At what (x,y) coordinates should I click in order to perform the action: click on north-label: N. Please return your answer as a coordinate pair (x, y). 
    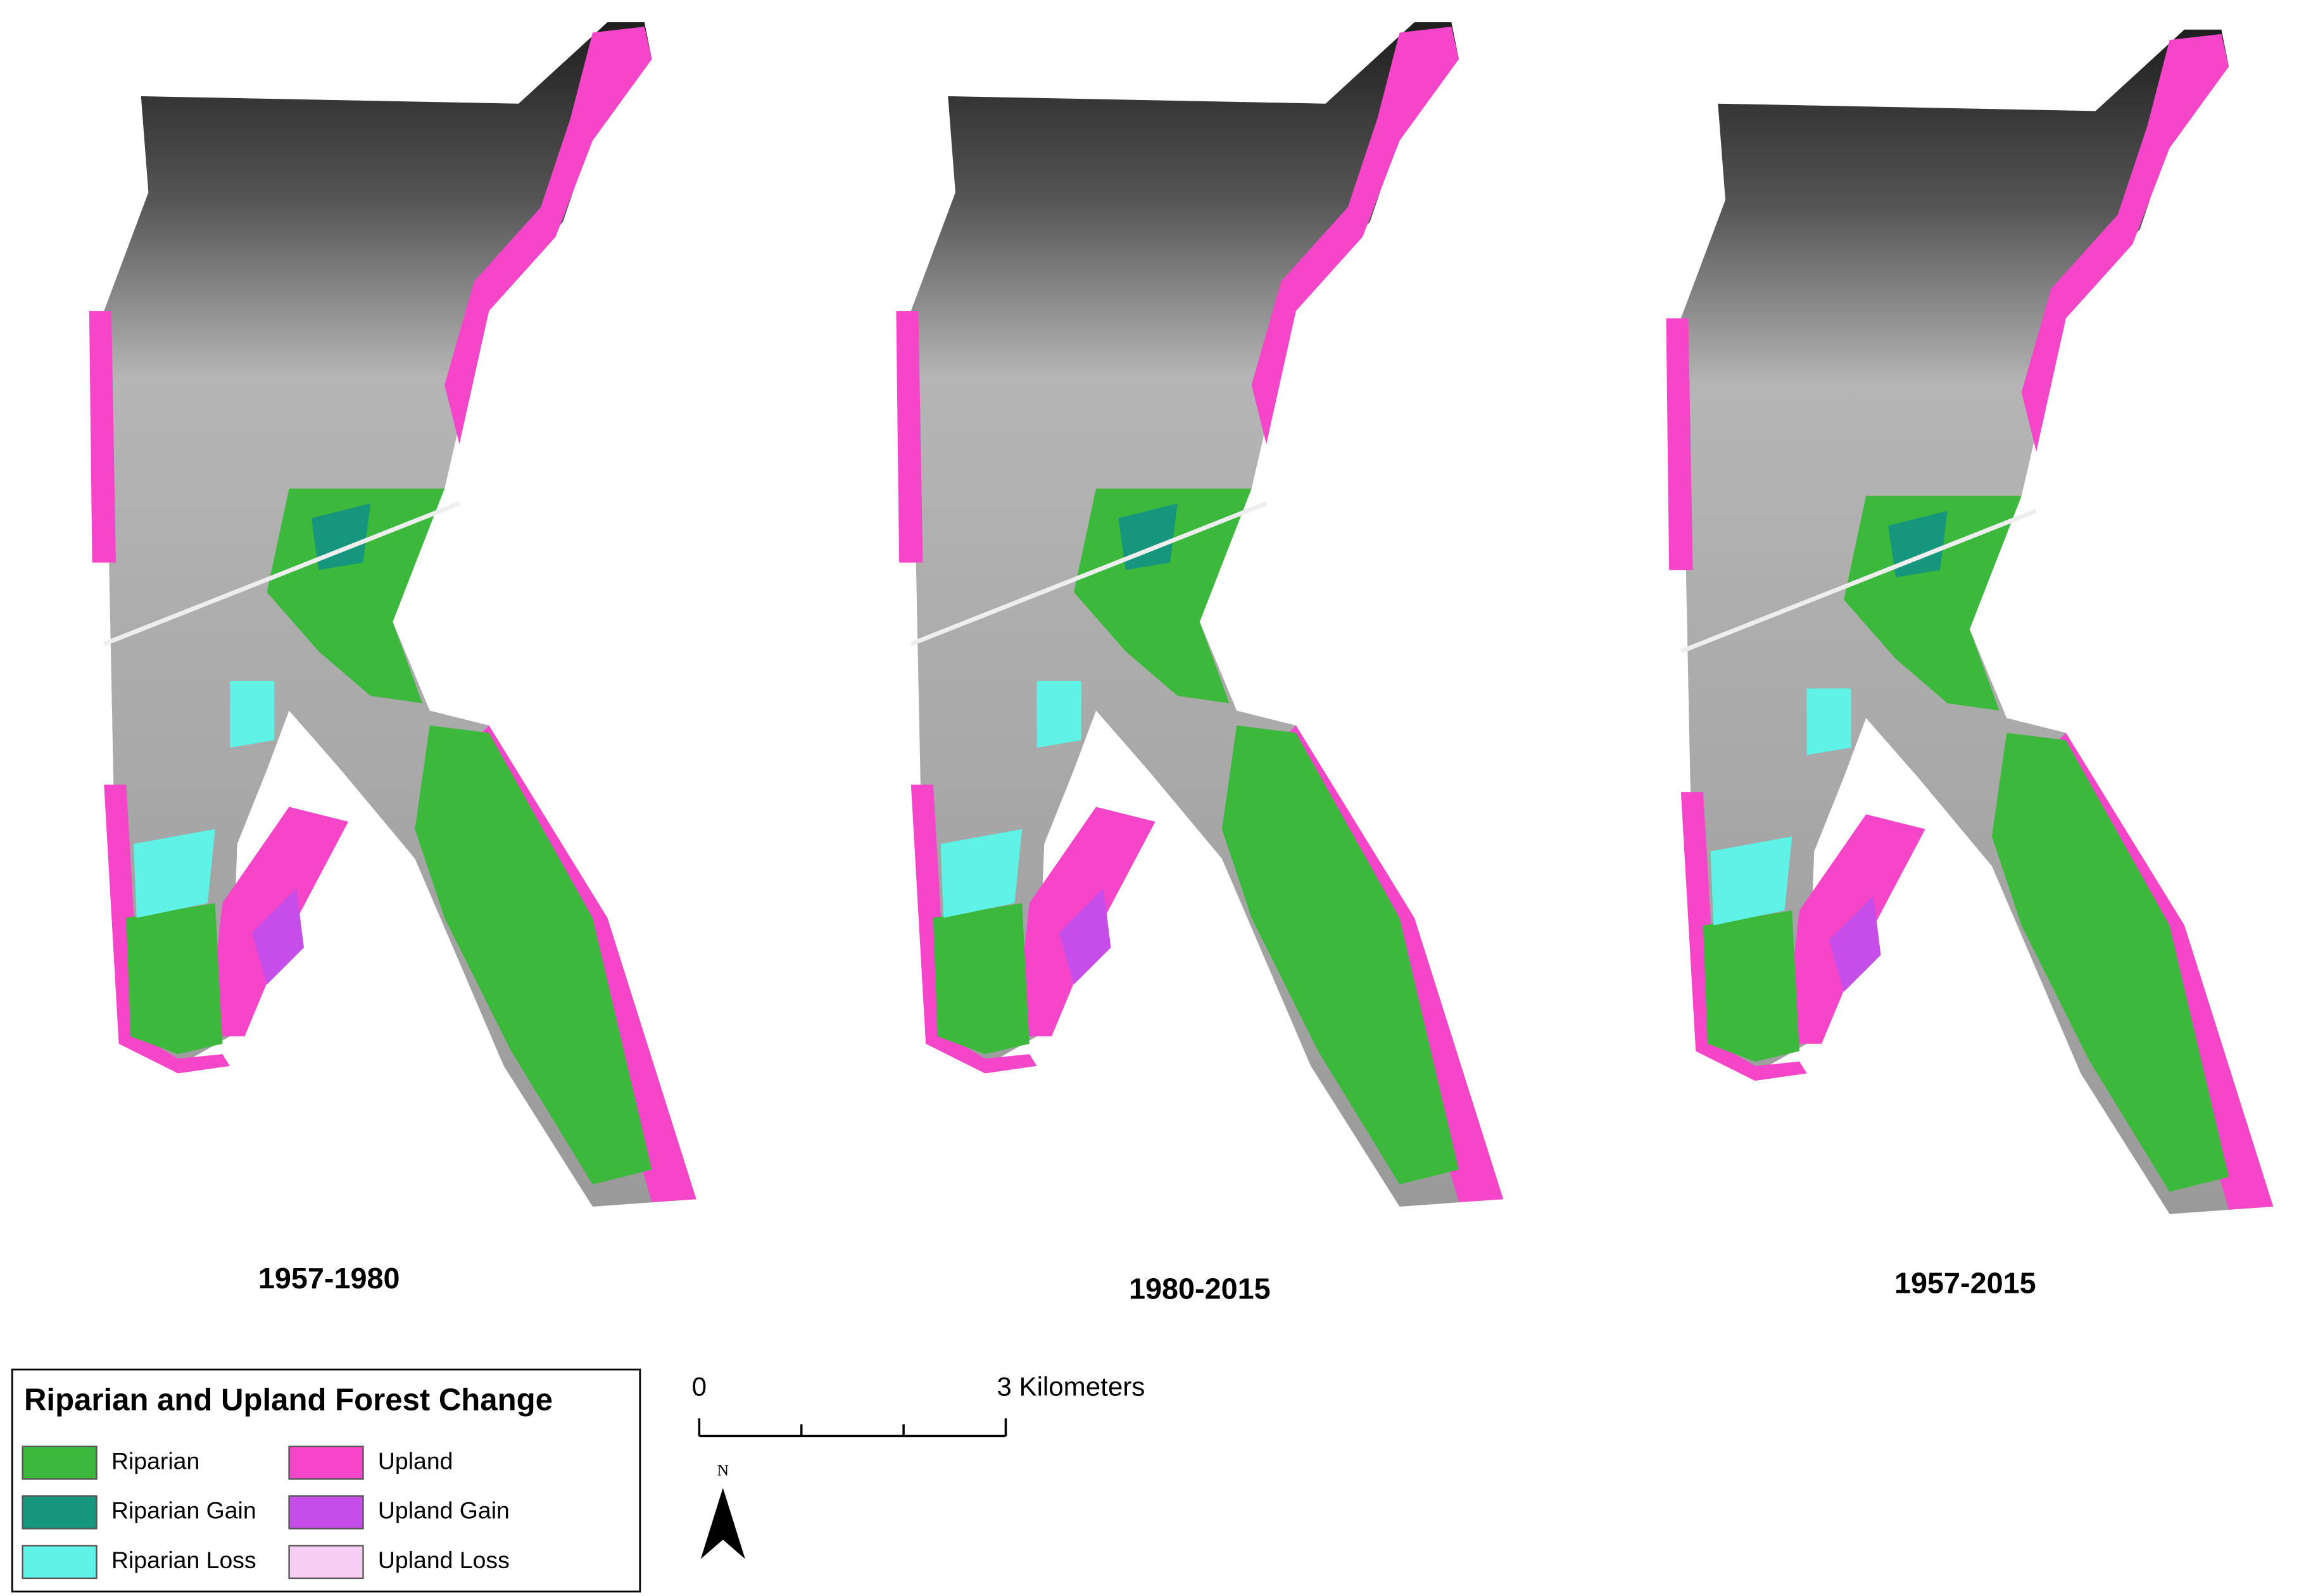
    Looking at the image, I should click on (723, 1470).